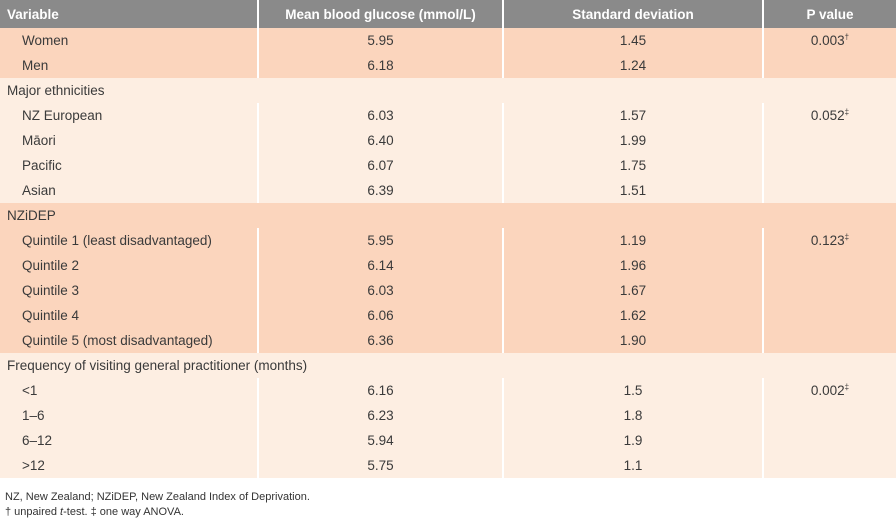 Image resolution: width=896 pixels, height=521 pixels. Describe the element at coordinates (380, 315) in the screenshot. I see `mean-value: 6.06` at that location.